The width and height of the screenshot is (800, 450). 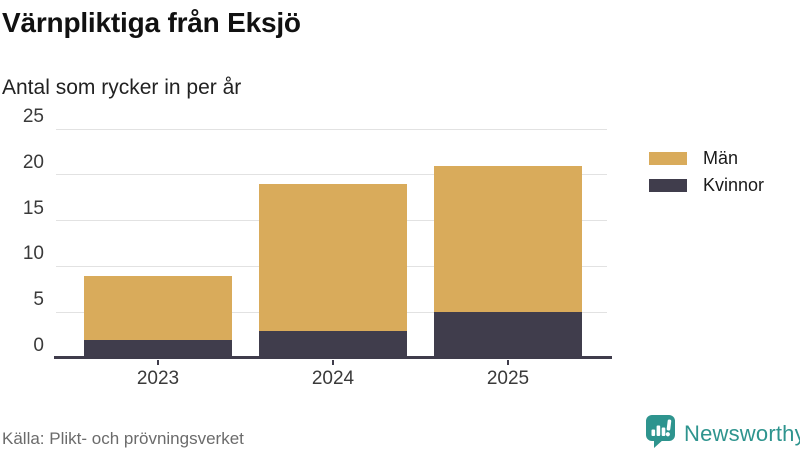 I want to click on legend-item-kvinnor: Kvinnor, so click(x=706, y=185).